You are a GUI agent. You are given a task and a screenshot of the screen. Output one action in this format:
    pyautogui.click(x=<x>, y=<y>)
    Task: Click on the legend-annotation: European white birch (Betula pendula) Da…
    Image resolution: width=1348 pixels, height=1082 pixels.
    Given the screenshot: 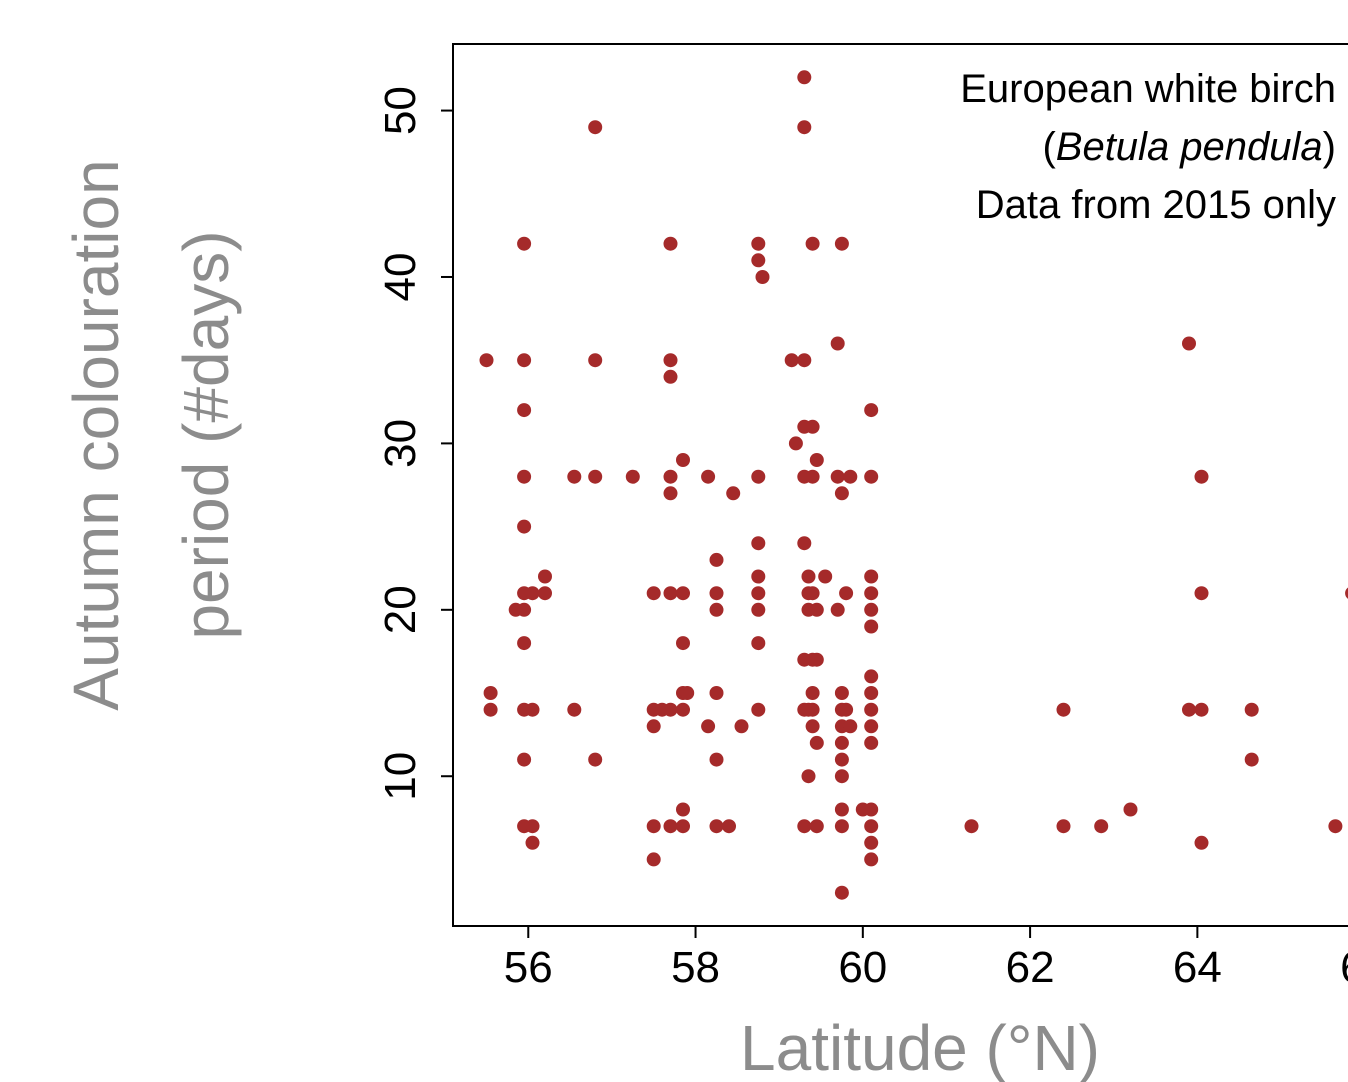 What is the action you would take?
    pyautogui.click(x=1148, y=147)
    